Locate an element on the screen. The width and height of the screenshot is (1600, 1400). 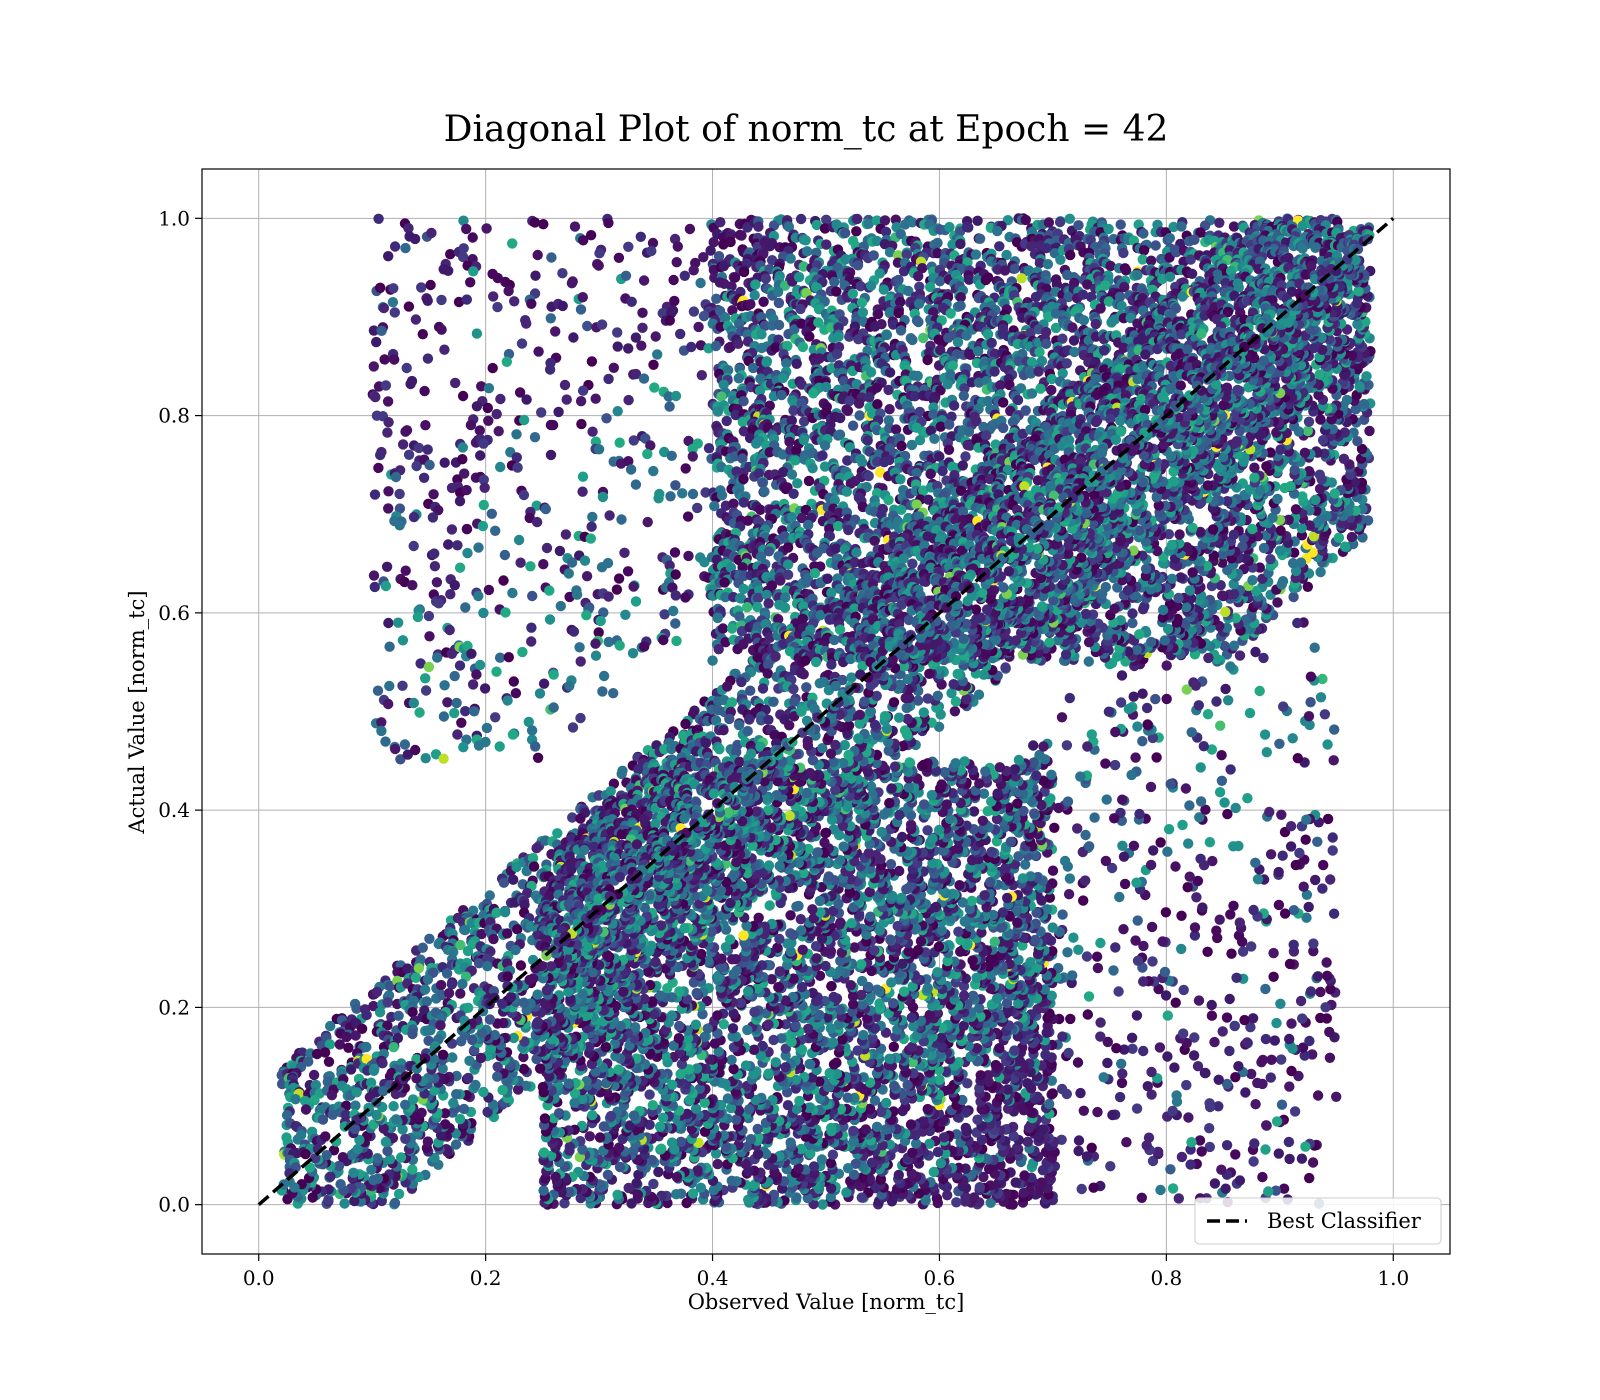
chart-title: Diagonal Plot of norm_tc at Epoch = 42 is located at coordinates (806, 129).